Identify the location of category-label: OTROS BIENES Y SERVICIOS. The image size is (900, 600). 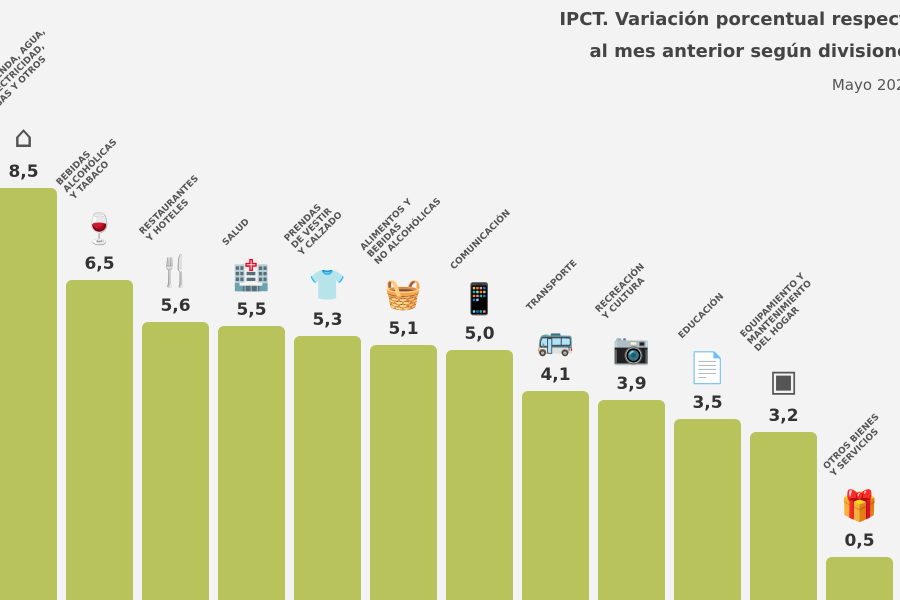
(851, 445).